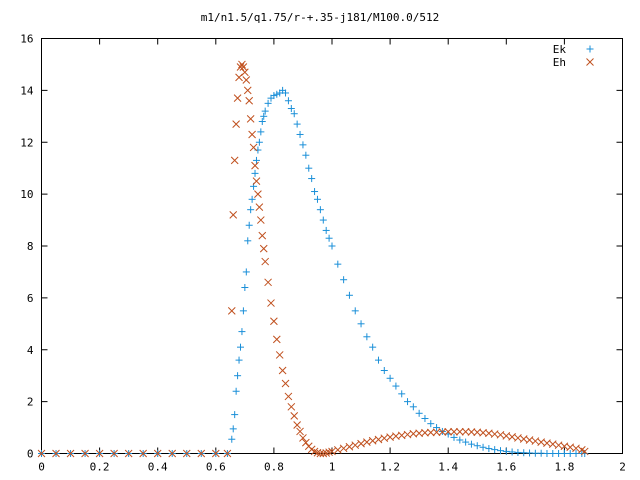  What do you see at coordinates (216, 467) in the screenshot?
I see `x-tick-label: 0.6` at bounding box center [216, 467].